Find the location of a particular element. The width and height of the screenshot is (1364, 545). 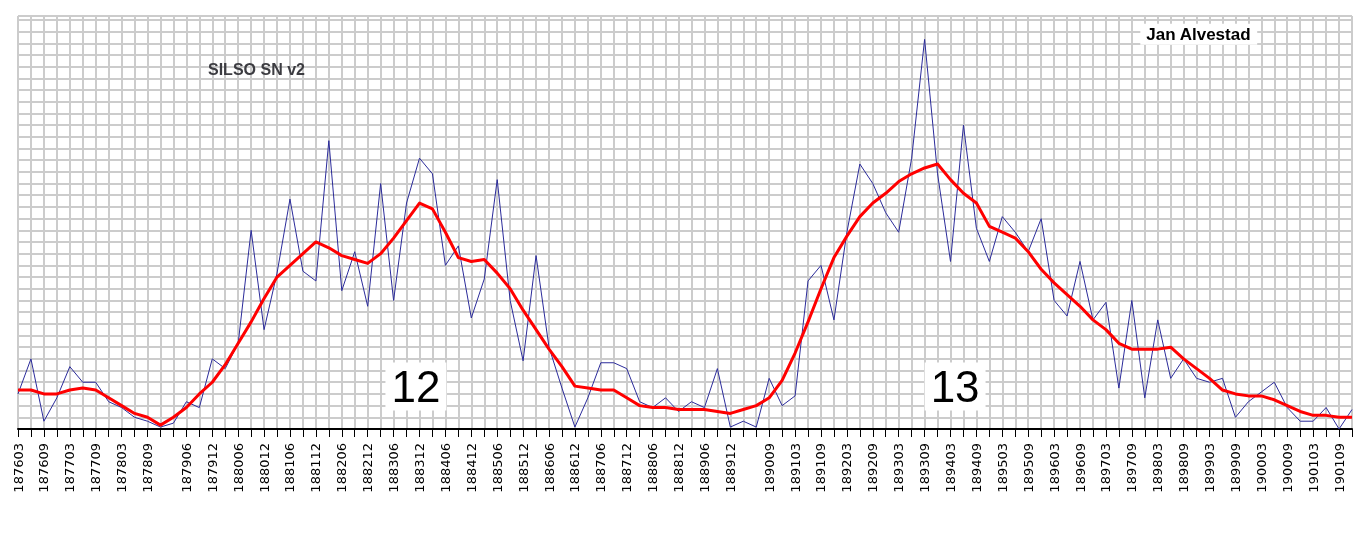

x-tick-label: 187603 is located at coordinates (18, 468).